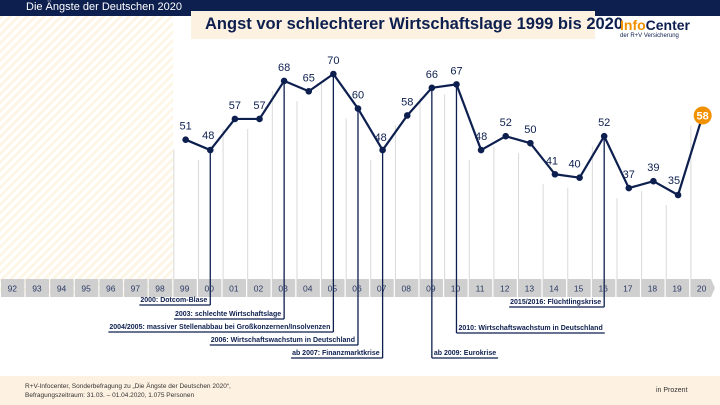 This screenshot has height=405, width=720. Describe the element at coordinates (333, 289) in the screenshot. I see `axis-tick-label: 05` at that location.